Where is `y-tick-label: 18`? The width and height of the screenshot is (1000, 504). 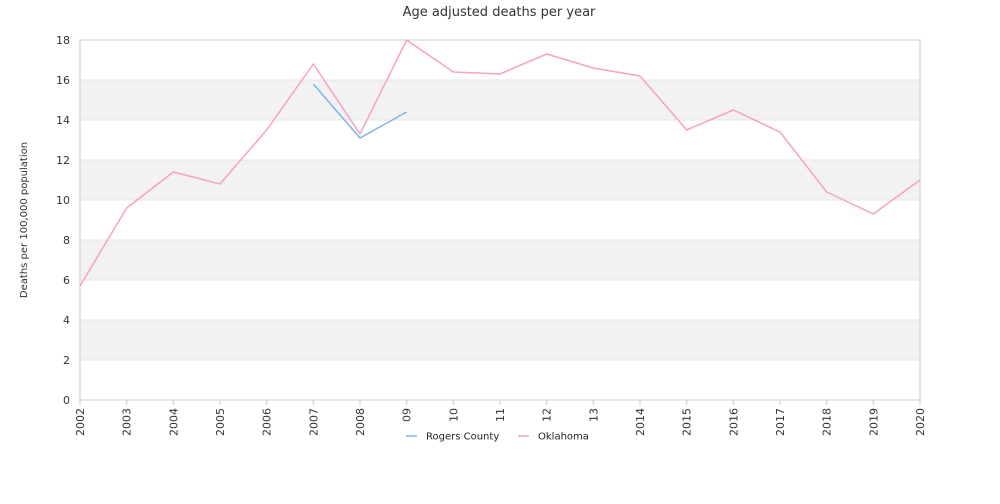
y-tick-label: 18 is located at coordinates (63, 40).